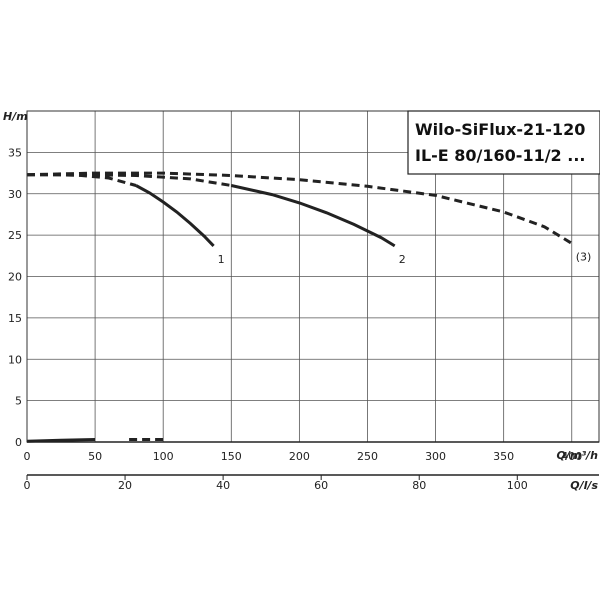 The width and height of the screenshot is (600, 600). Describe the element at coordinates (221, 259) in the screenshot. I see `curve-label-1: 1` at that location.